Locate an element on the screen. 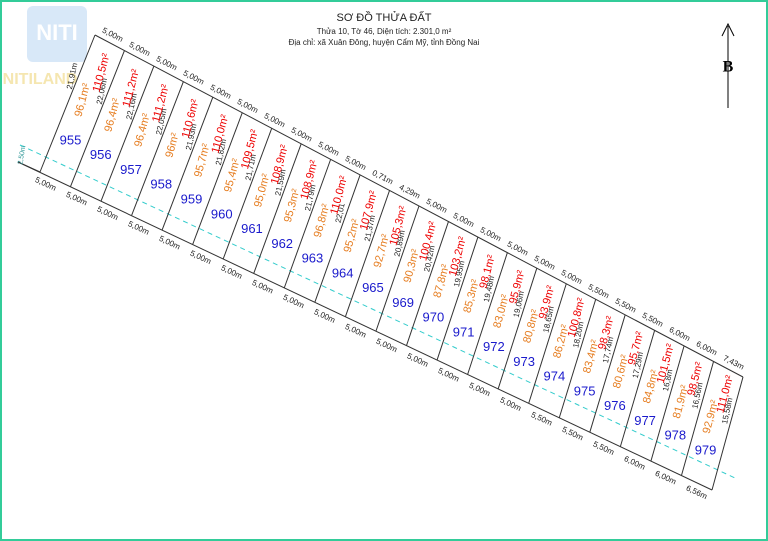 This screenshot has width=768, height=541. plot-number: 963 is located at coordinates (313, 258).